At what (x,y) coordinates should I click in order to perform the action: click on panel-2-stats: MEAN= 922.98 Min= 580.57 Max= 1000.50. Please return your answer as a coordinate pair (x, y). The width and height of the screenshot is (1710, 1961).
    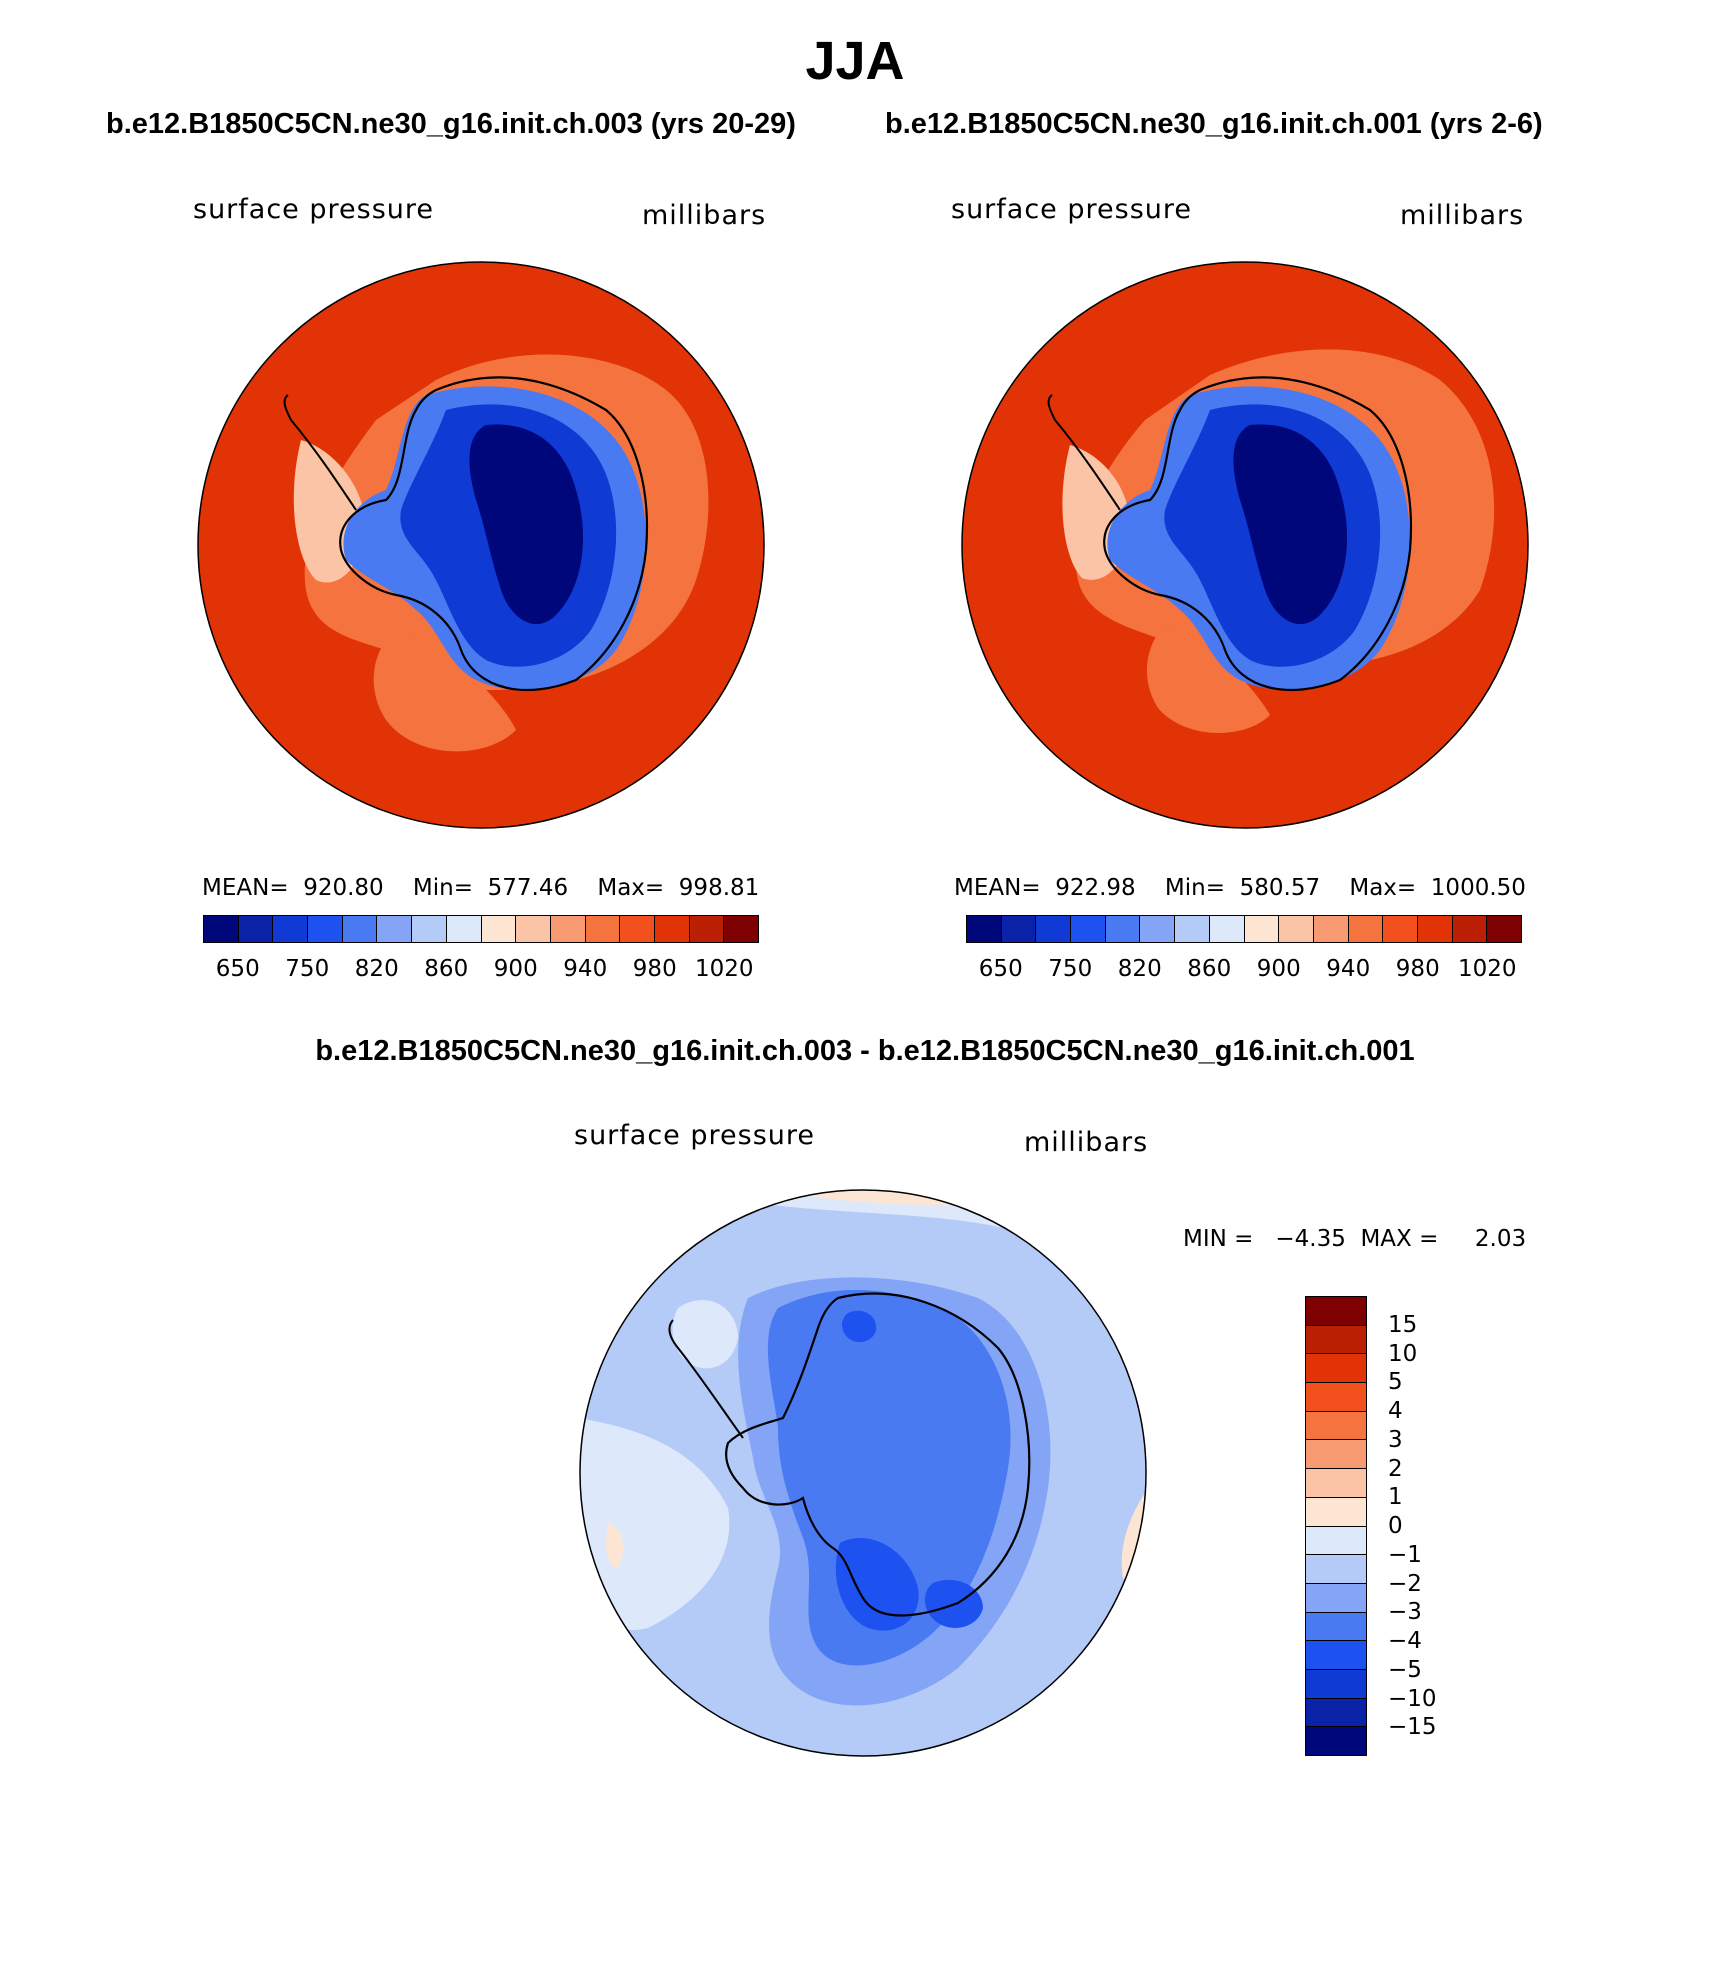
    Looking at the image, I should click on (1240, 888).